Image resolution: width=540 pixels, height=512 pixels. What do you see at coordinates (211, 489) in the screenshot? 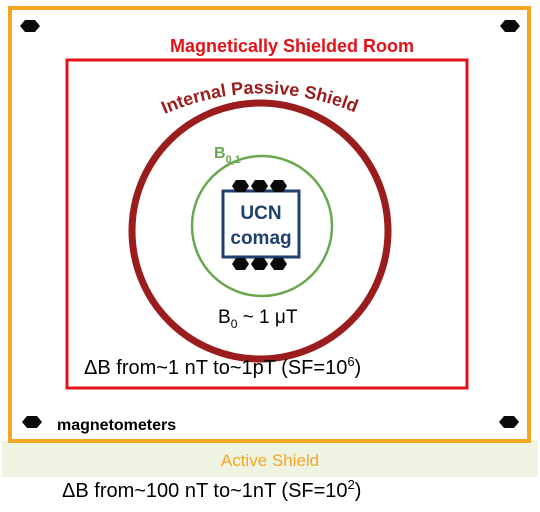
I see `outer-delta-b-label: ΔB from~100 nT to~1nT (SF=102)` at bounding box center [211, 489].